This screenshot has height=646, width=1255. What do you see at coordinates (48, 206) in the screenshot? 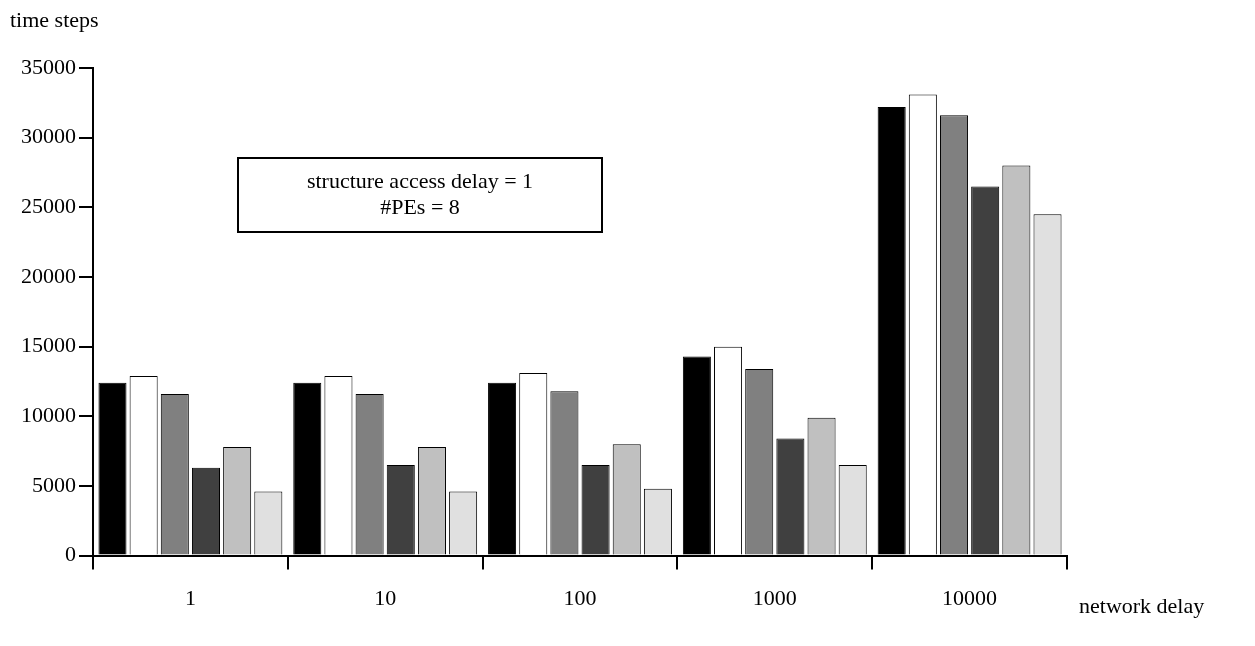
I see `y-tick-label: 25000` at bounding box center [48, 206].